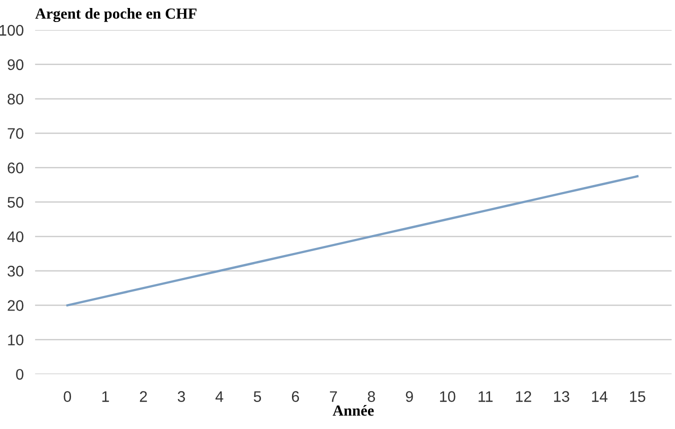 This screenshot has width=675, height=429. Describe the element at coordinates (353, 410) in the screenshot. I see `x-axis-title: Année` at that location.